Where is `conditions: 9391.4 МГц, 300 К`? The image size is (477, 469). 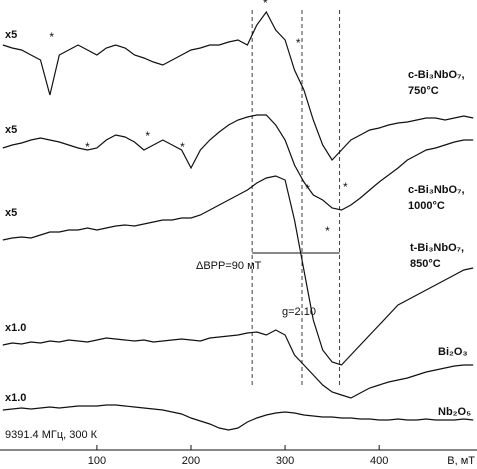
conditions: 9391.4 МГц, 300 К is located at coordinates (51, 435).